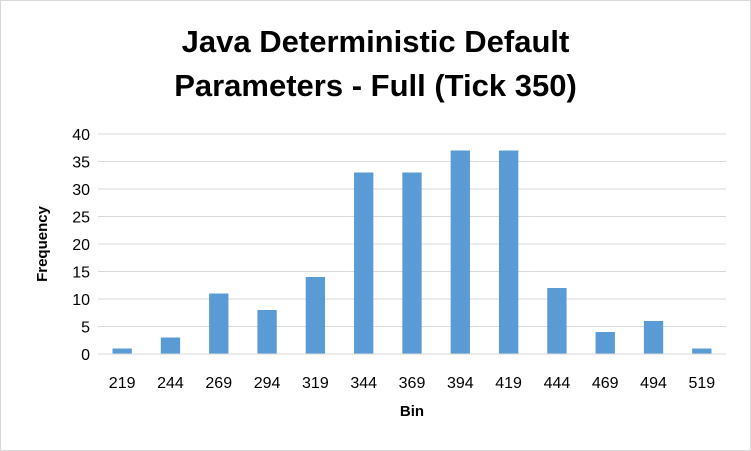 The image size is (751, 451). I want to click on y-tick-label-40: 40, so click(81, 135).